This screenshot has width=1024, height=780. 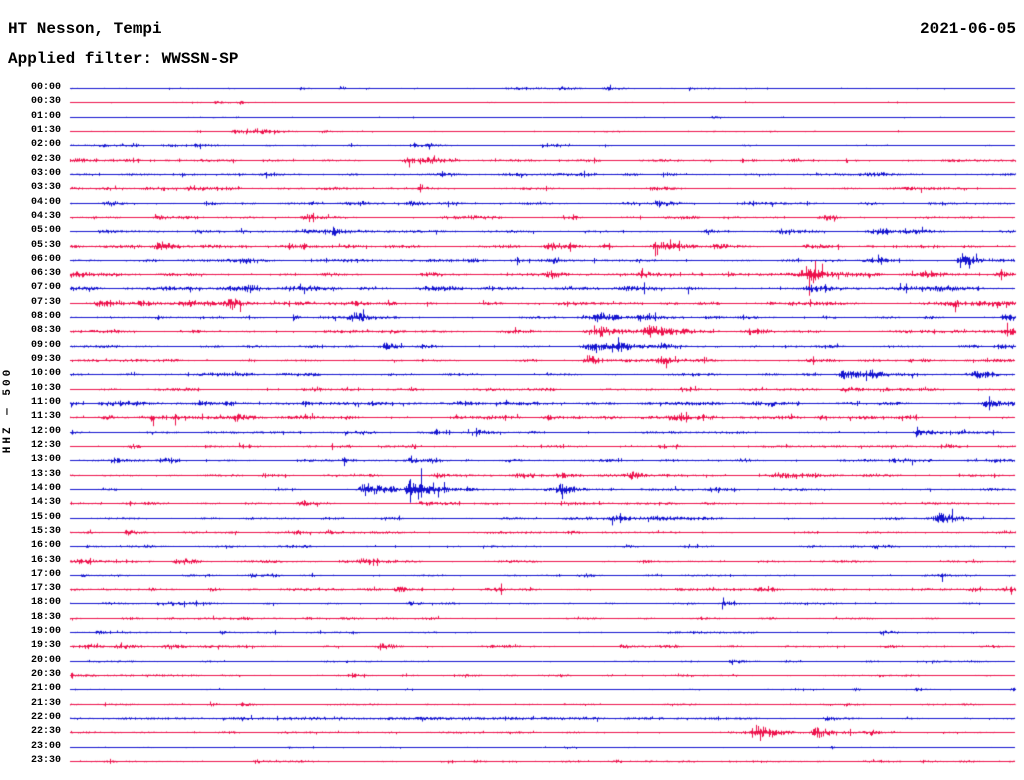 What do you see at coordinates (45, 159) in the screenshot?
I see `time-label: 02:30` at bounding box center [45, 159].